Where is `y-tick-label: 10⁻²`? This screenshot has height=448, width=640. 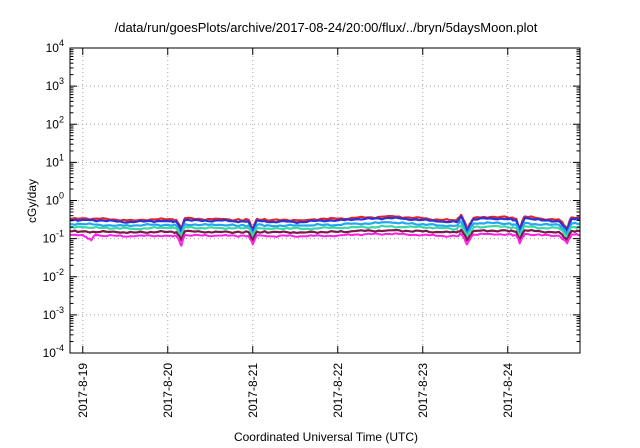 y-tick-label: 10⁻² is located at coordinates (53, 275).